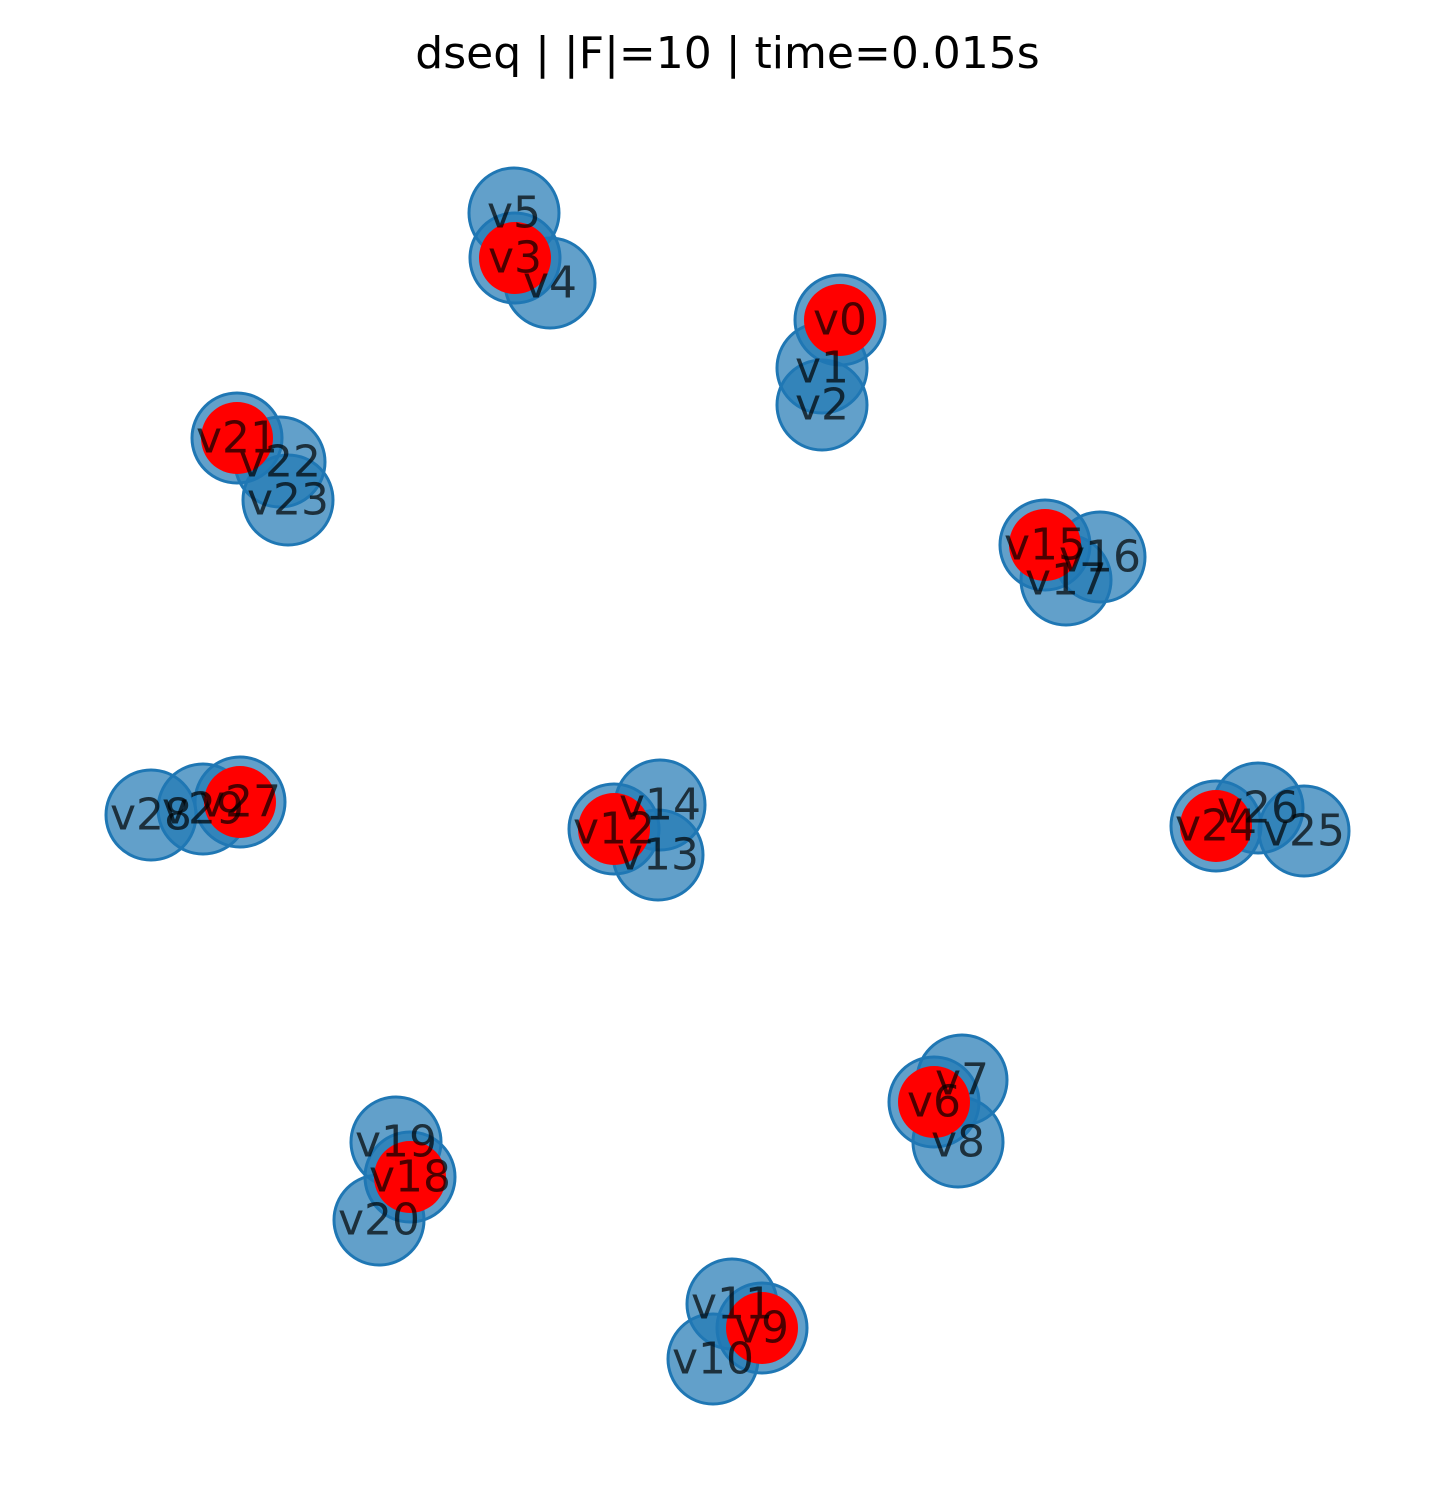 This screenshot has height=1509, width=1455. What do you see at coordinates (280, 462) in the screenshot?
I see `node-label-v22: v22` at bounding box center [280, 462].